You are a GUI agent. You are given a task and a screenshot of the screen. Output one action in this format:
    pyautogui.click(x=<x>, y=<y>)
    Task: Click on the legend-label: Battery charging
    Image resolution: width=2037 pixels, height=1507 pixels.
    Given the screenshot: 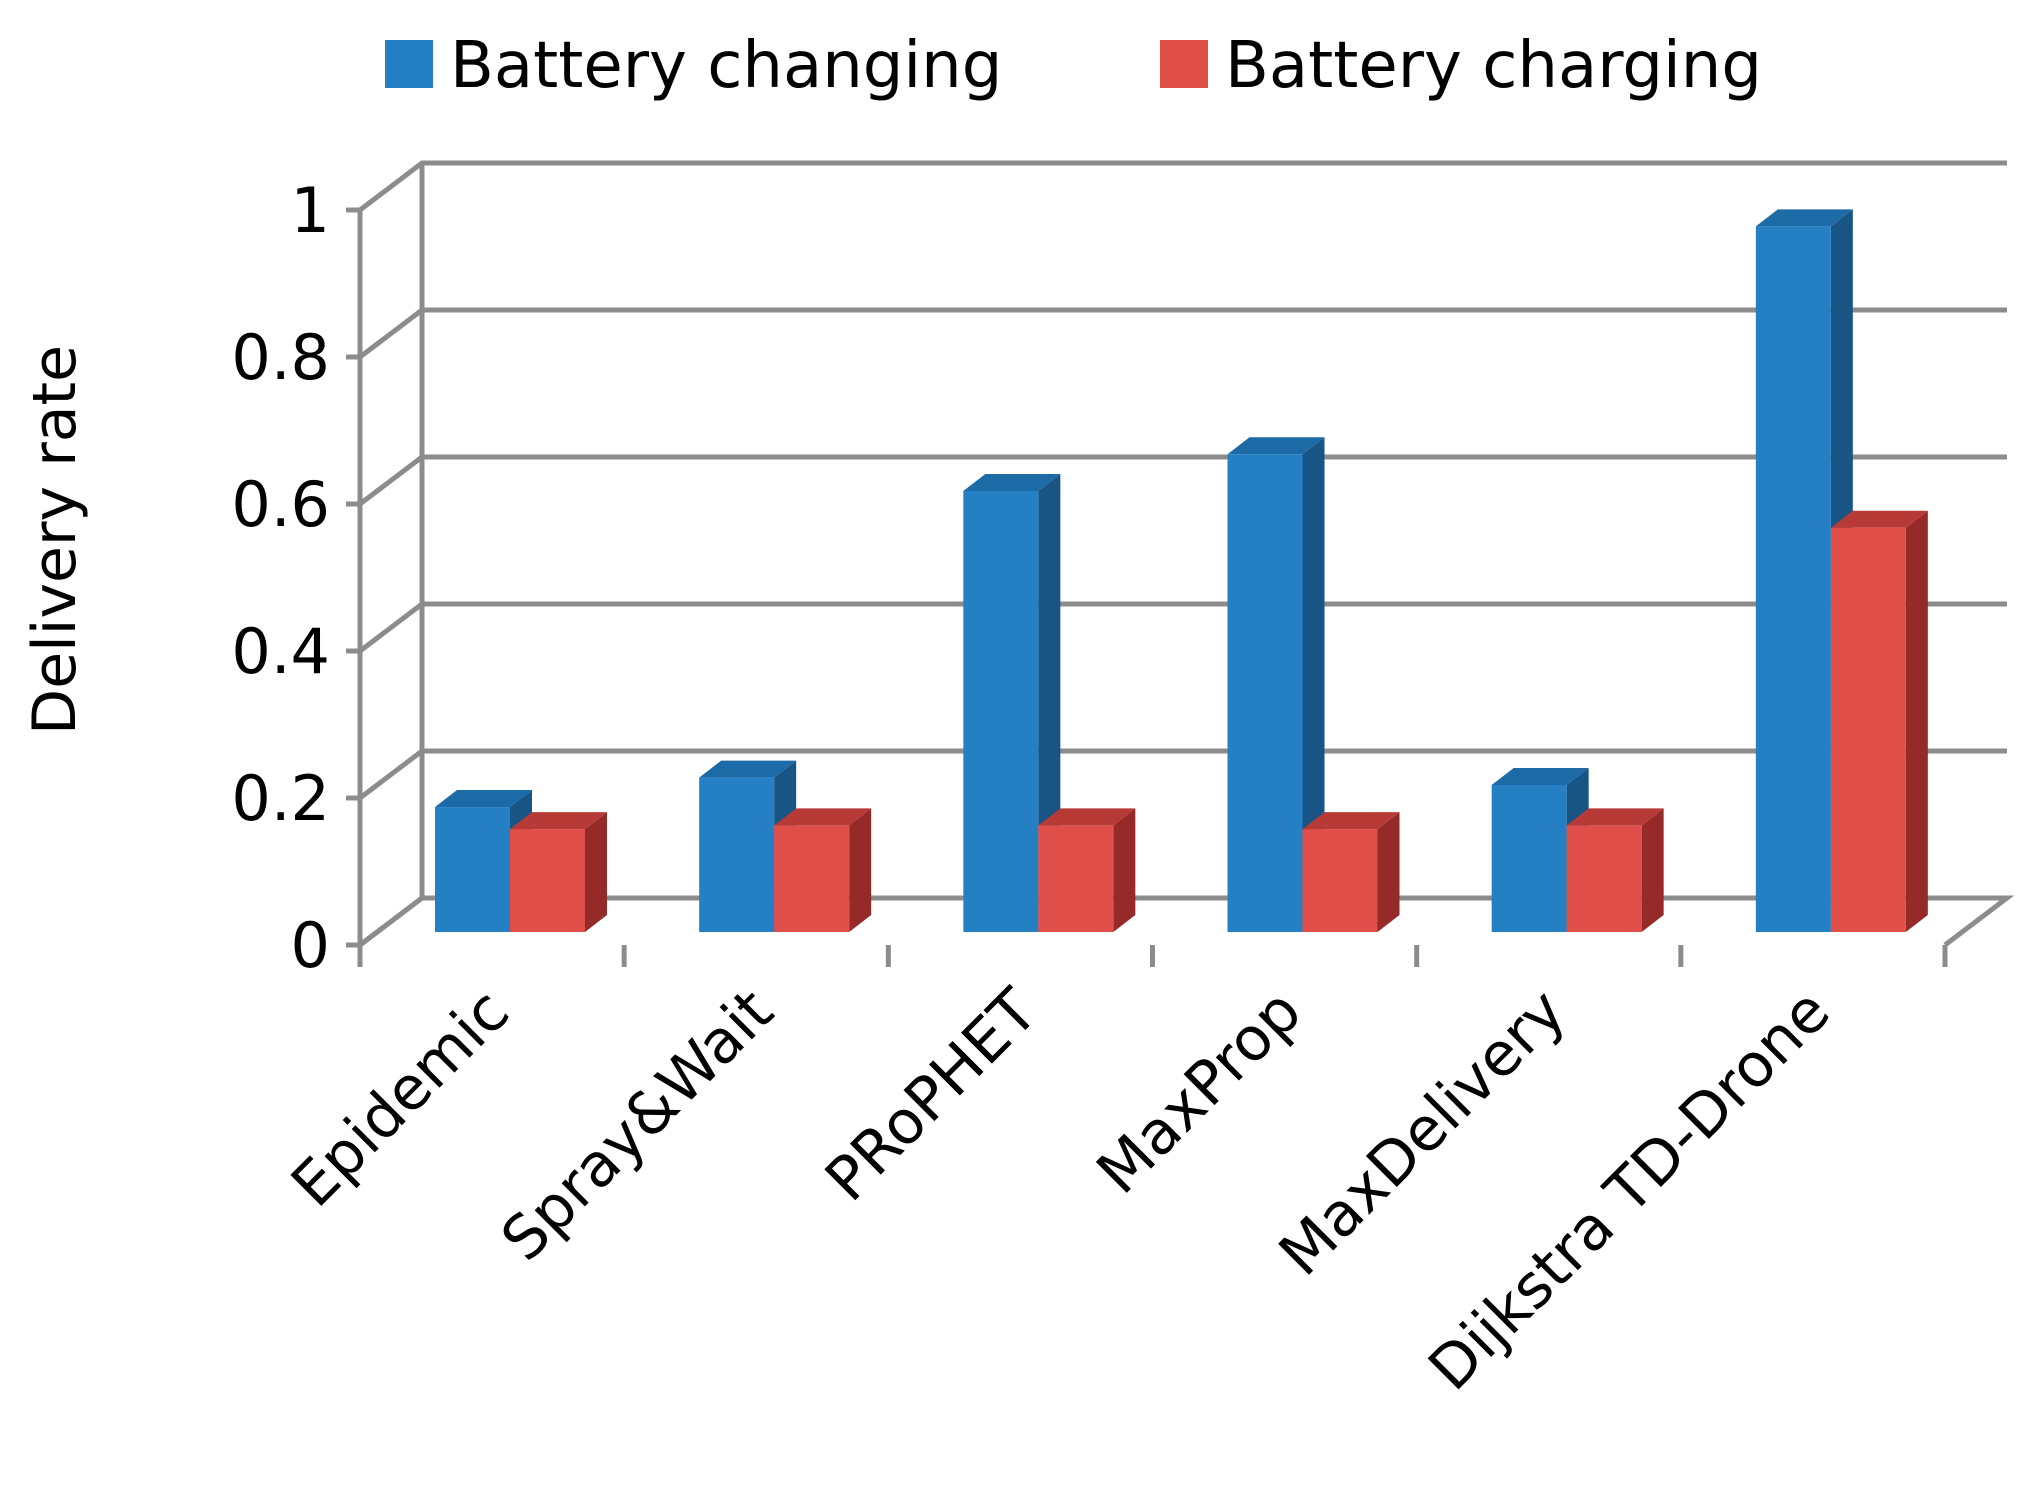 What is the action you would take?
    pyautogui.click(x=1493, y=66)
    